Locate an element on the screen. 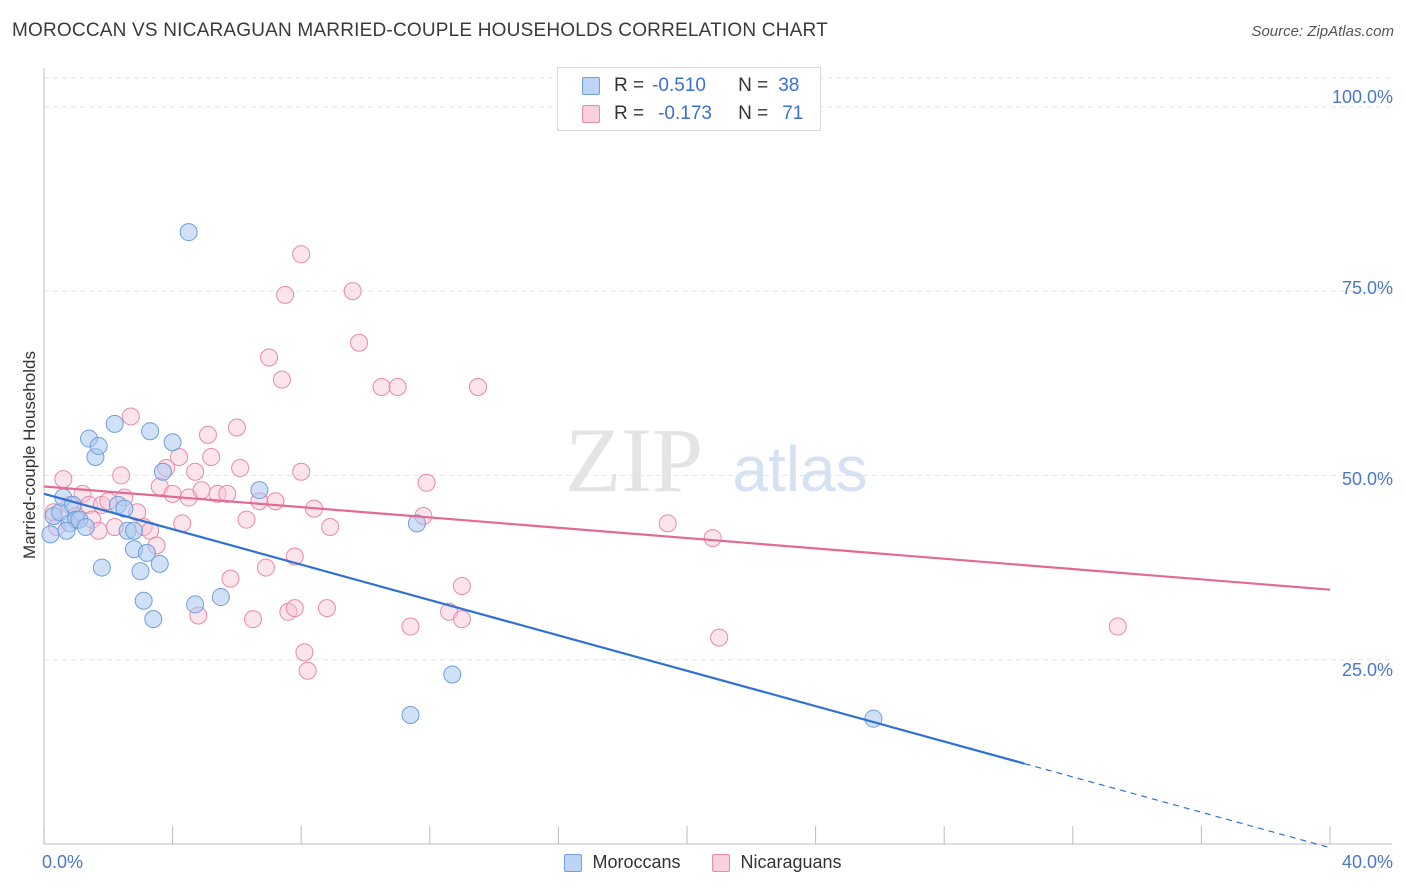 Image resolution: width=1406 pixels, height=892 pixels. nicaraguans-r-value: -0.173 is located at coordinates (685, 113).